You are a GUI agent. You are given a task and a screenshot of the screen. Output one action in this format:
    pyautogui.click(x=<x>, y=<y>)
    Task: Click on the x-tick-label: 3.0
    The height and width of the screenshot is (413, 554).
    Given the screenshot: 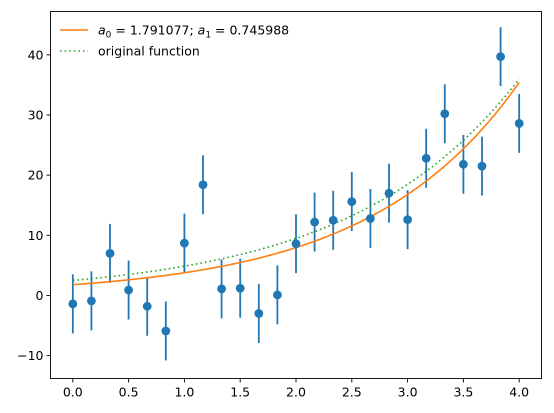 What is the action you would take?
    pyautogui.click(x=408, y=392)
    